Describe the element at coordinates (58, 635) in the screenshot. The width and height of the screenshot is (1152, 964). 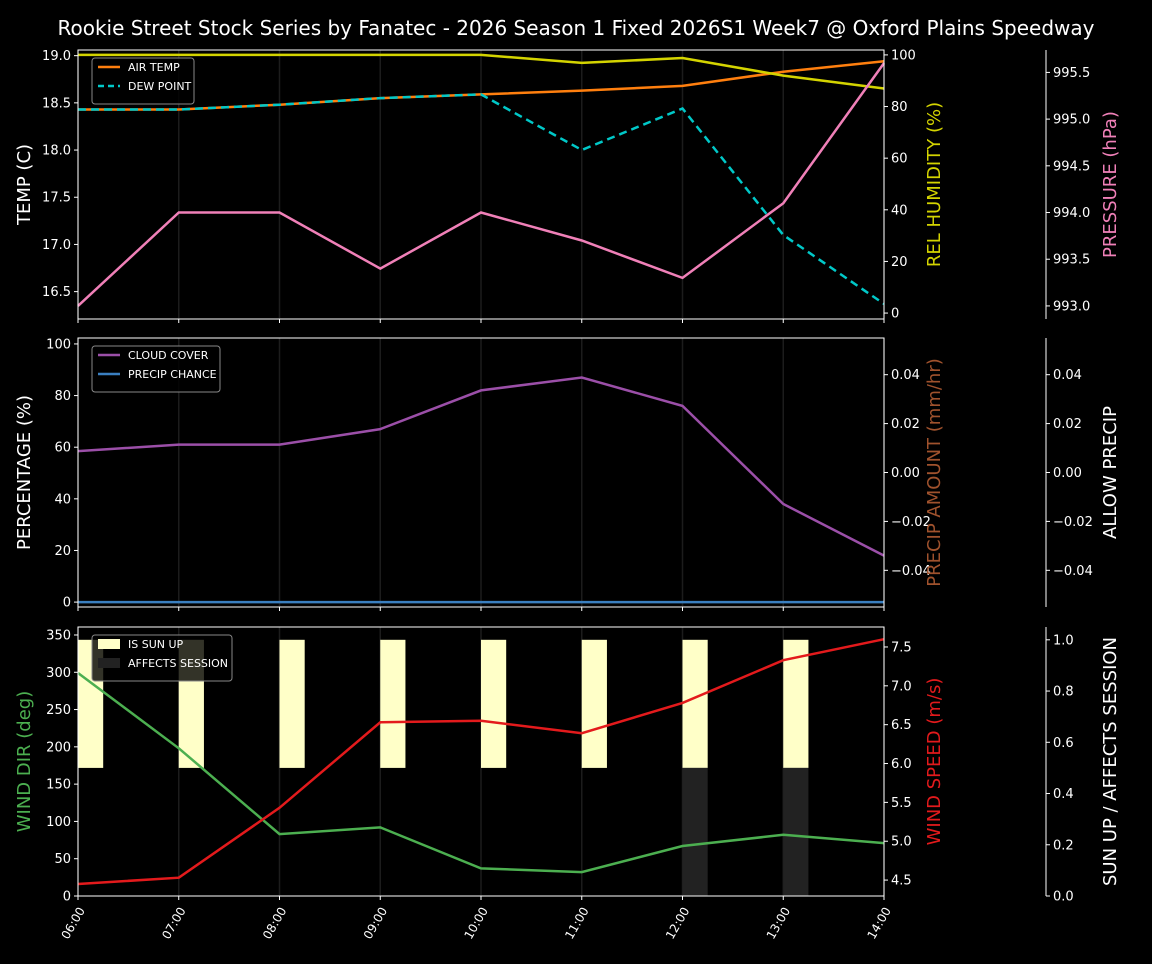
I see `y-tick-label: 350` at that location.